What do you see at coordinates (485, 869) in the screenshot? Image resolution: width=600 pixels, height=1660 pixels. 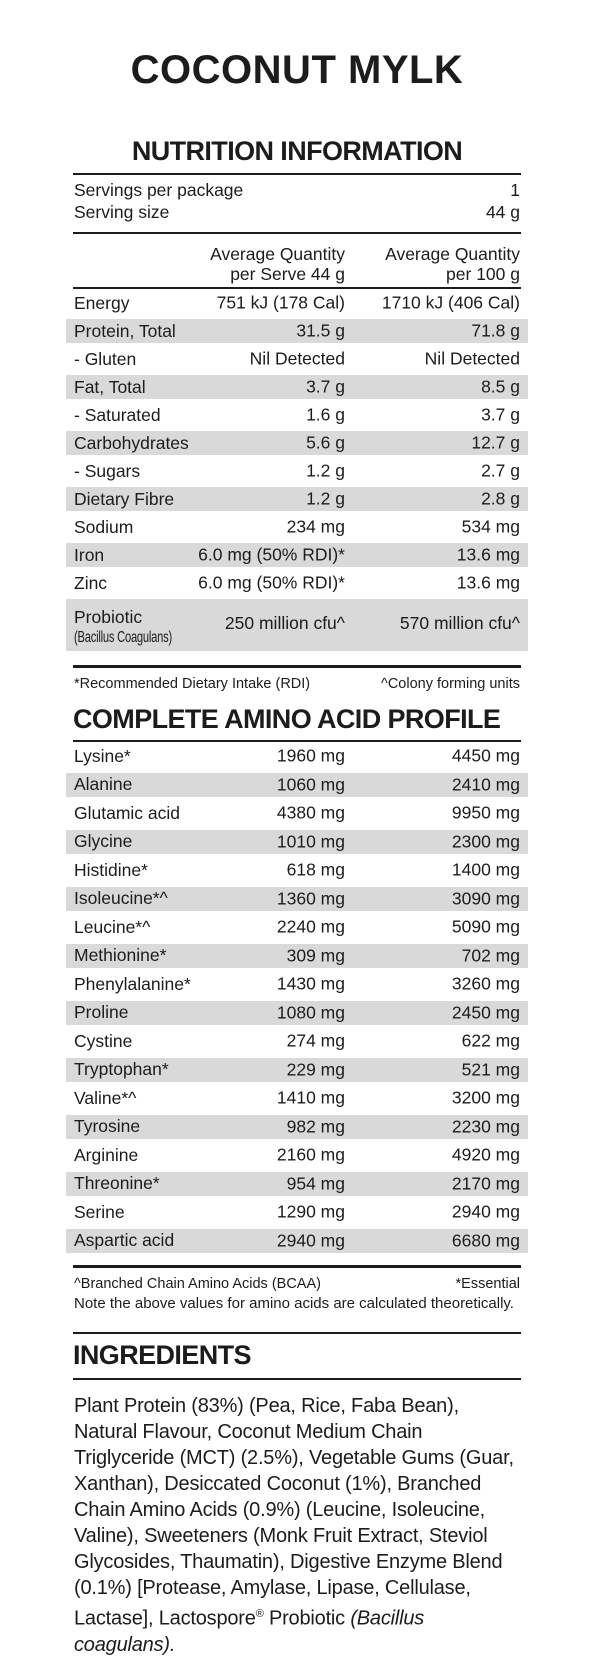 I see `per-100g-value: 1400 mg` at bounding box center [485, 869].